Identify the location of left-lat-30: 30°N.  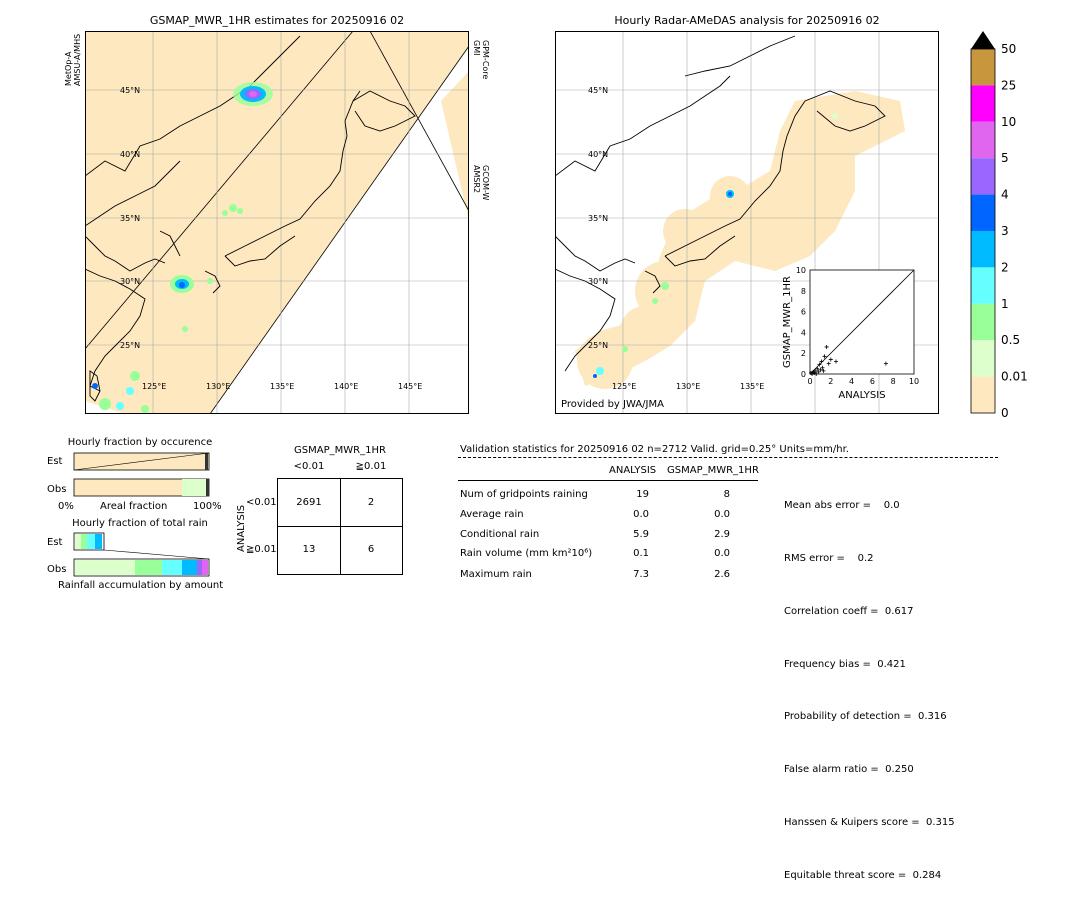
(130, 281).